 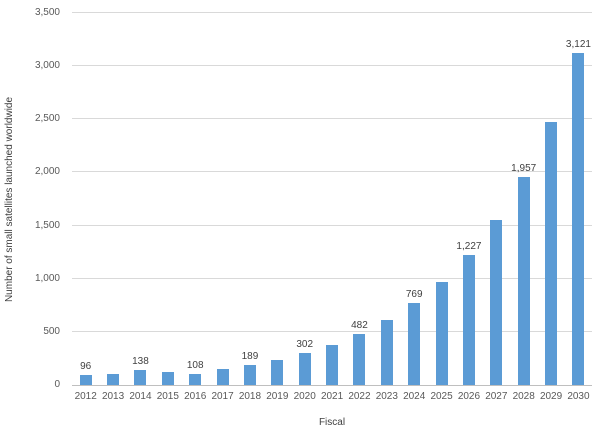 What do you see at coordinates (47, 119) in the screenshot?
I see `y-tick-label: 2,500` at bounding box center [47, 119].